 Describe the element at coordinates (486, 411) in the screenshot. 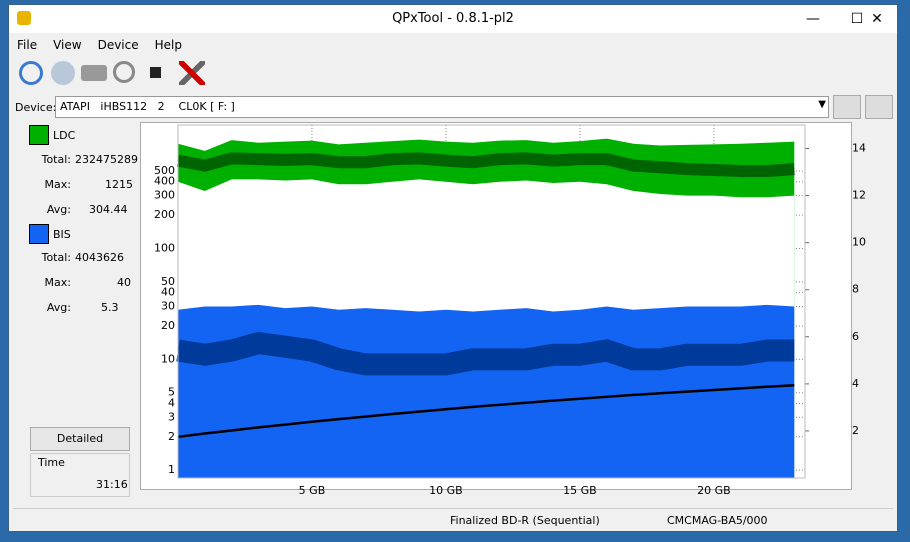

I see `speed-line` at that location.